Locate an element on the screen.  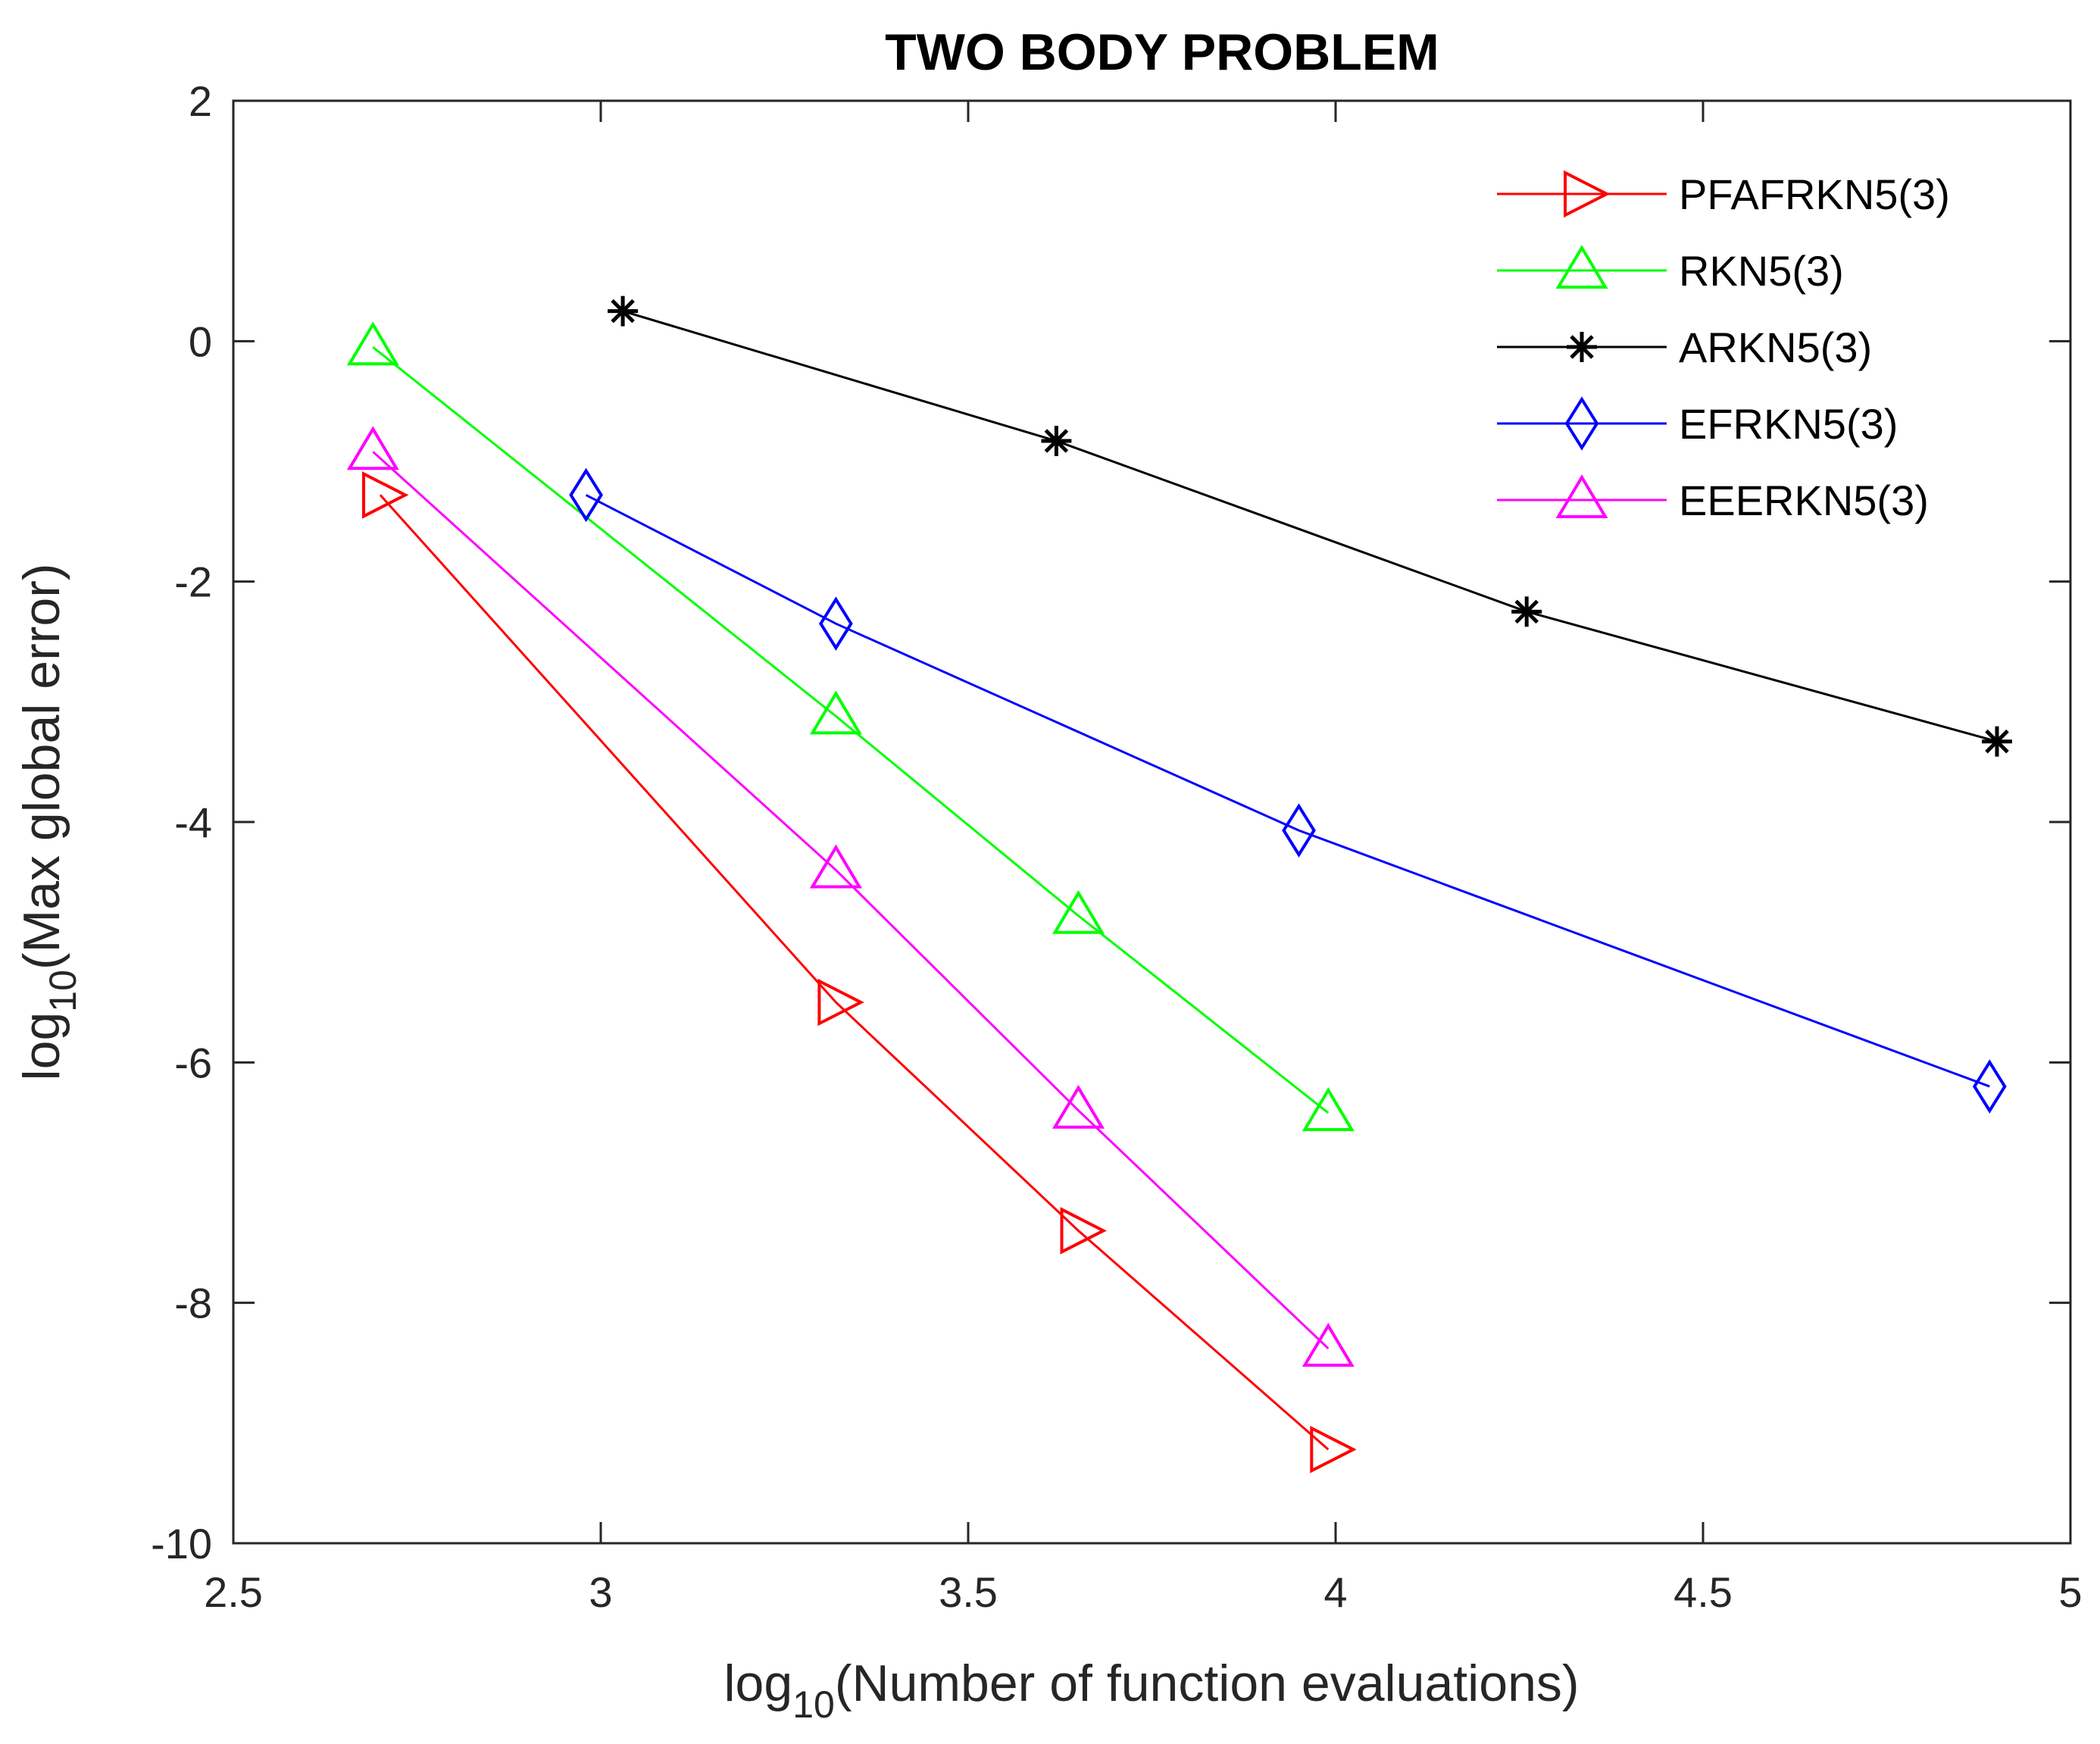
legend-label: PFAFRKN5(3) is located at coordinates (1815, 194).